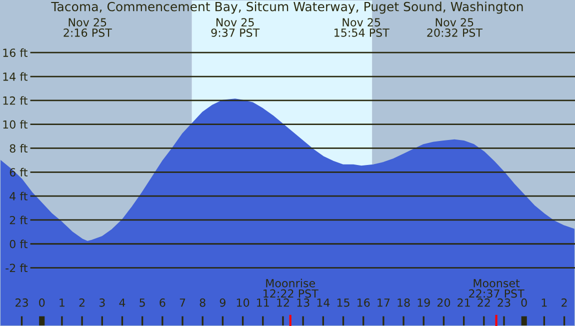  Describe the element at coordinates (19, 172) in the screenshot. I see `y-tick-label: 6 ft` at that location.